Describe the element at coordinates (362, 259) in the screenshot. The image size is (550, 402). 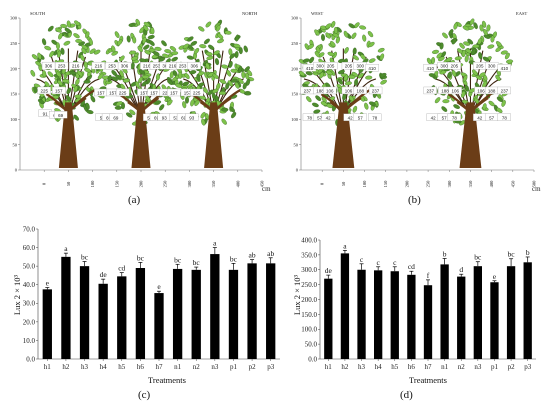
I see `significance-label: c` at that location.